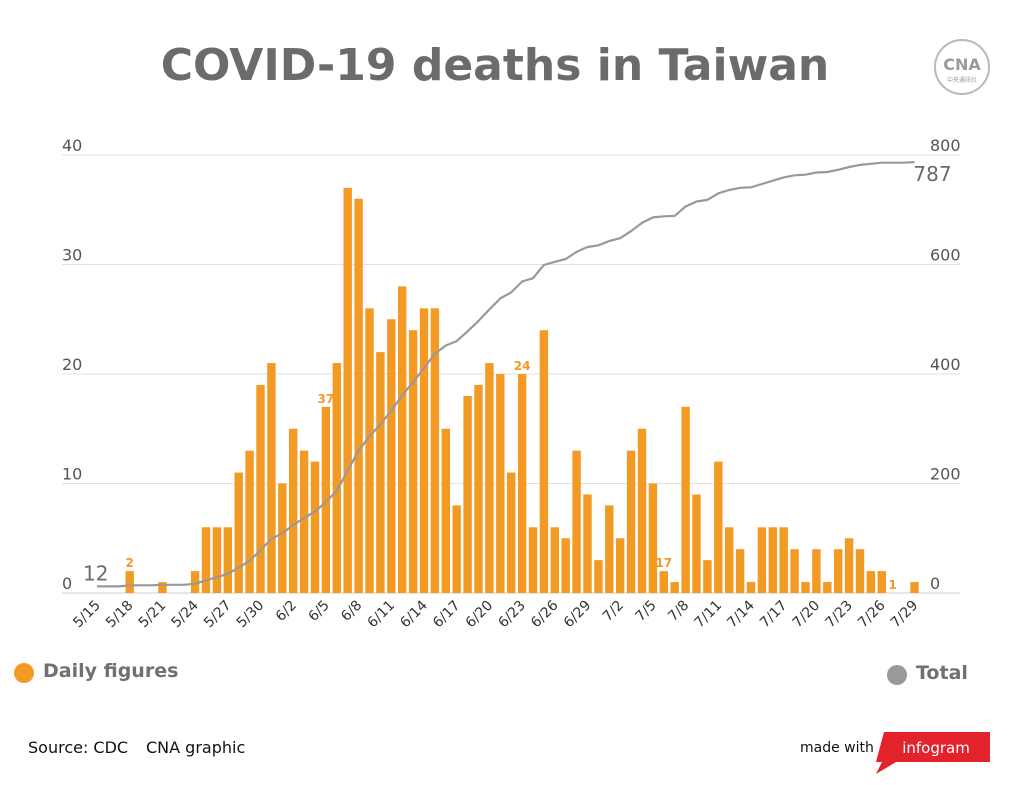  I want to click on credit-text: CNA graphic, so click(196, 747).